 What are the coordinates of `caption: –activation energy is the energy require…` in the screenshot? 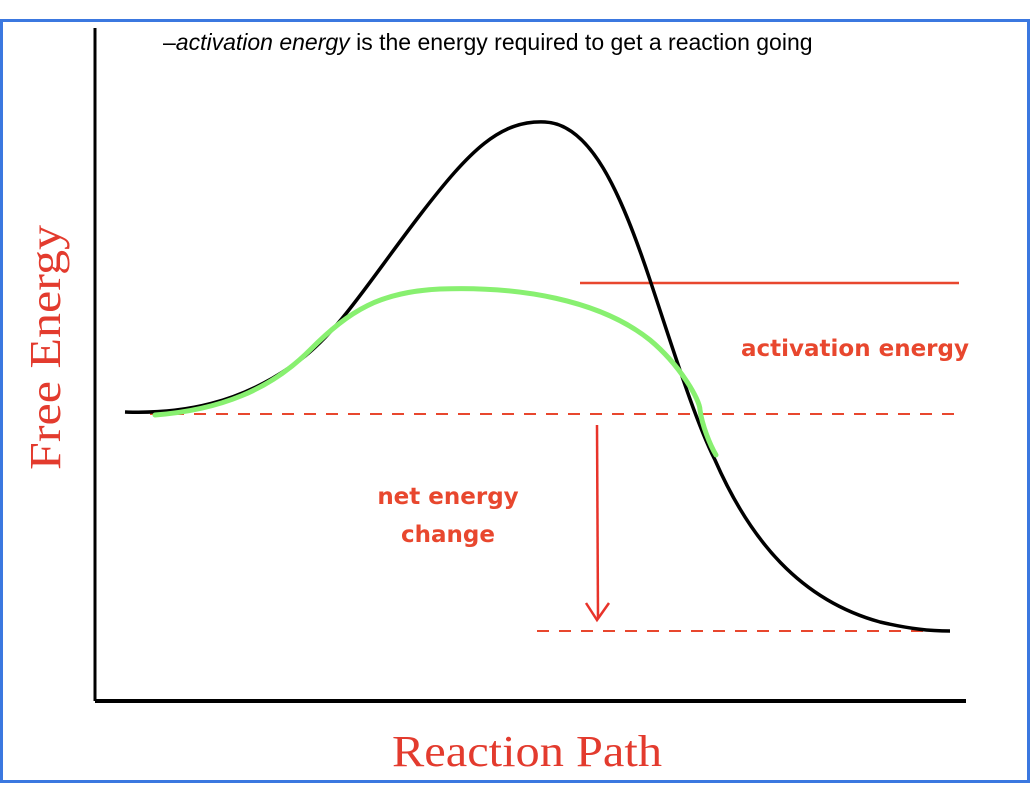 It's located at (488, 42).